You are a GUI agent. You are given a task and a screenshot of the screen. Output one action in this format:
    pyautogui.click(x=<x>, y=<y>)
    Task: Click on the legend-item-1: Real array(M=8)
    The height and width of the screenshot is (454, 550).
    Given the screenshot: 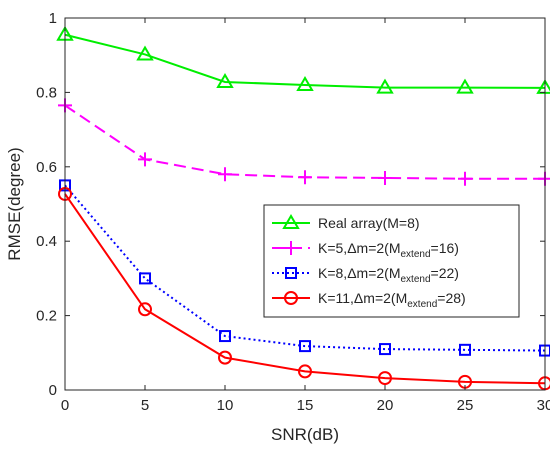 What is the action you would take?
    pyautogui.click(x=346, y=222)
    